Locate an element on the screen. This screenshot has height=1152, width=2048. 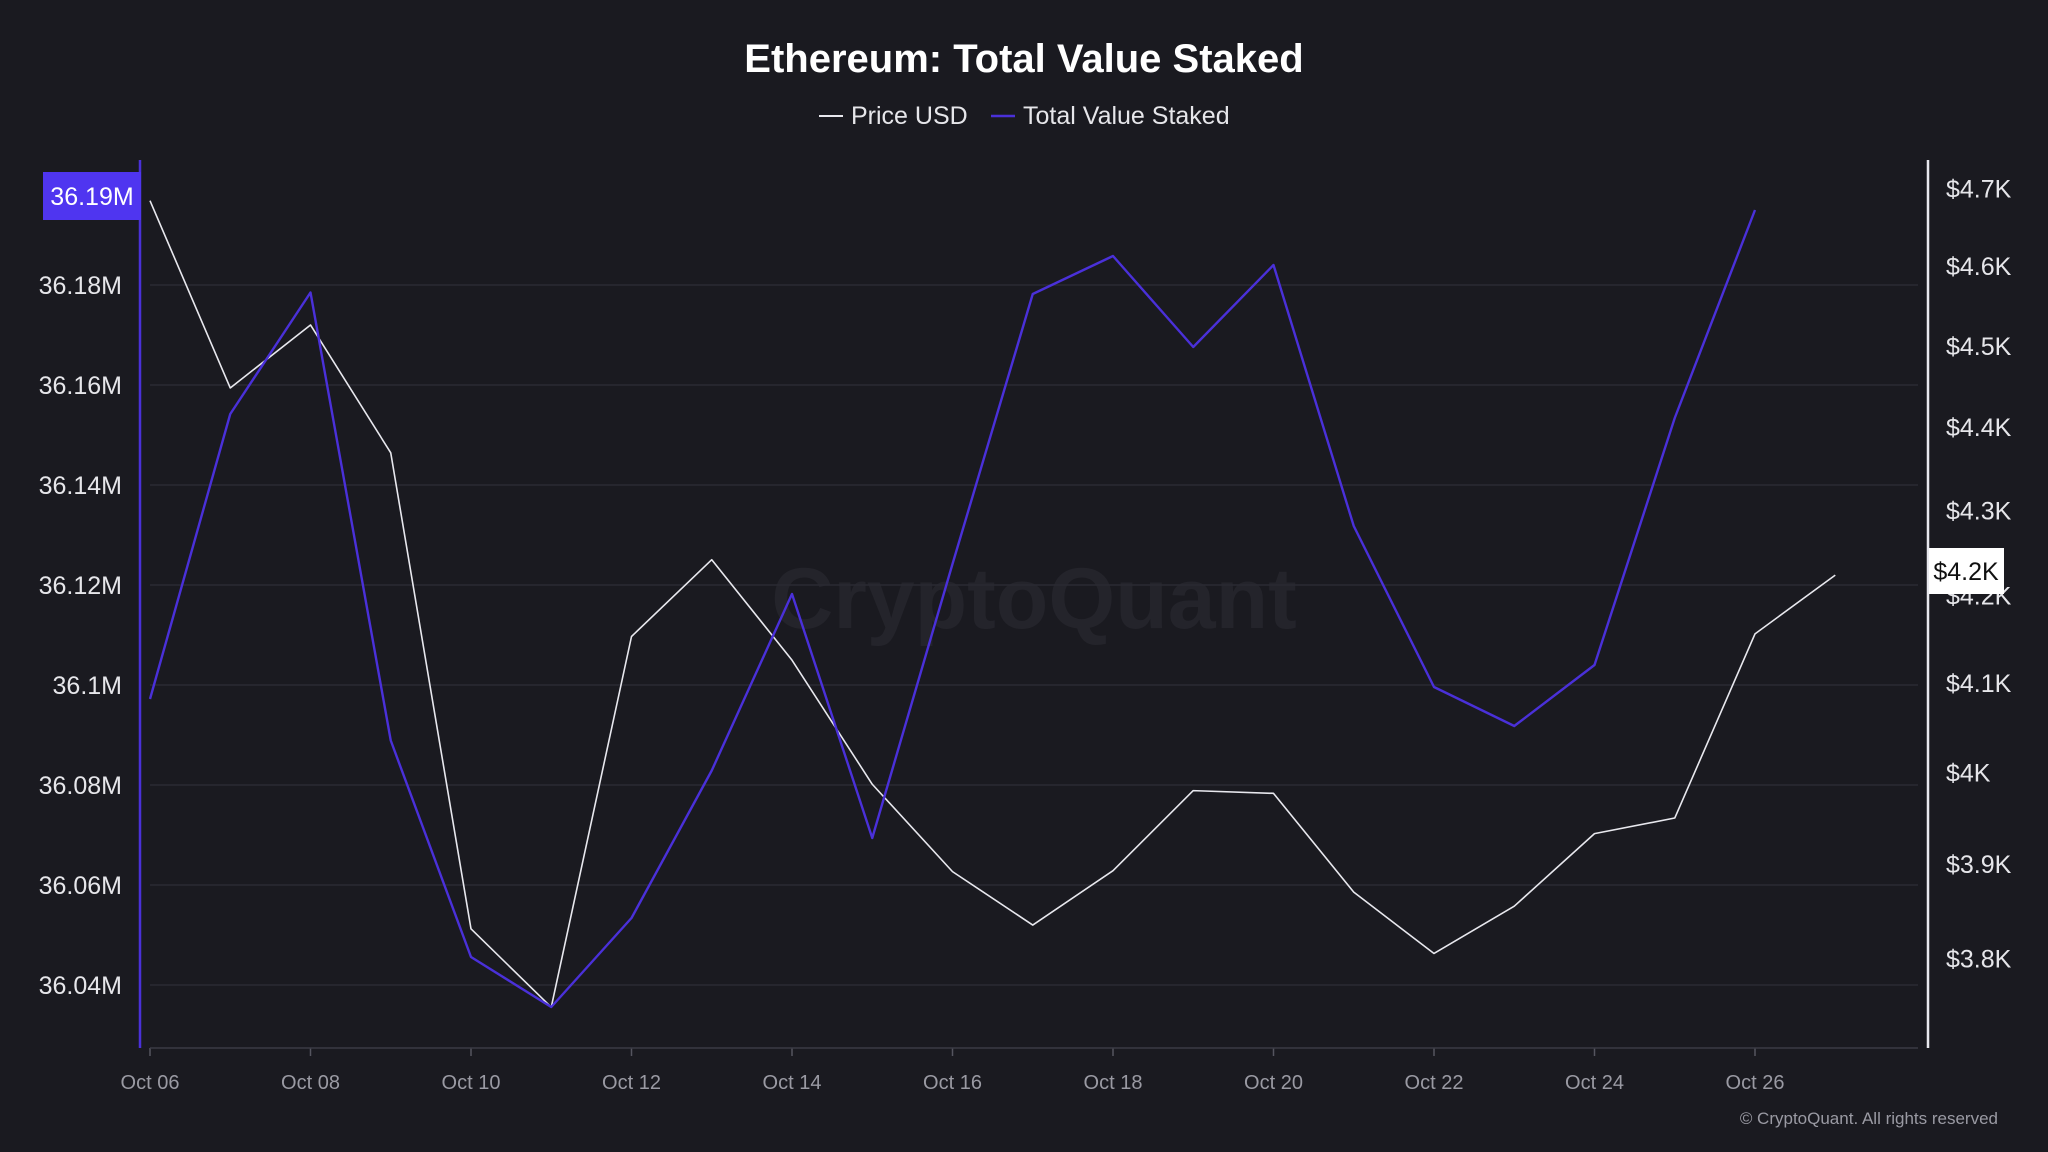
right-tick-label: $4.4K is located at coordinates (1979, 428).